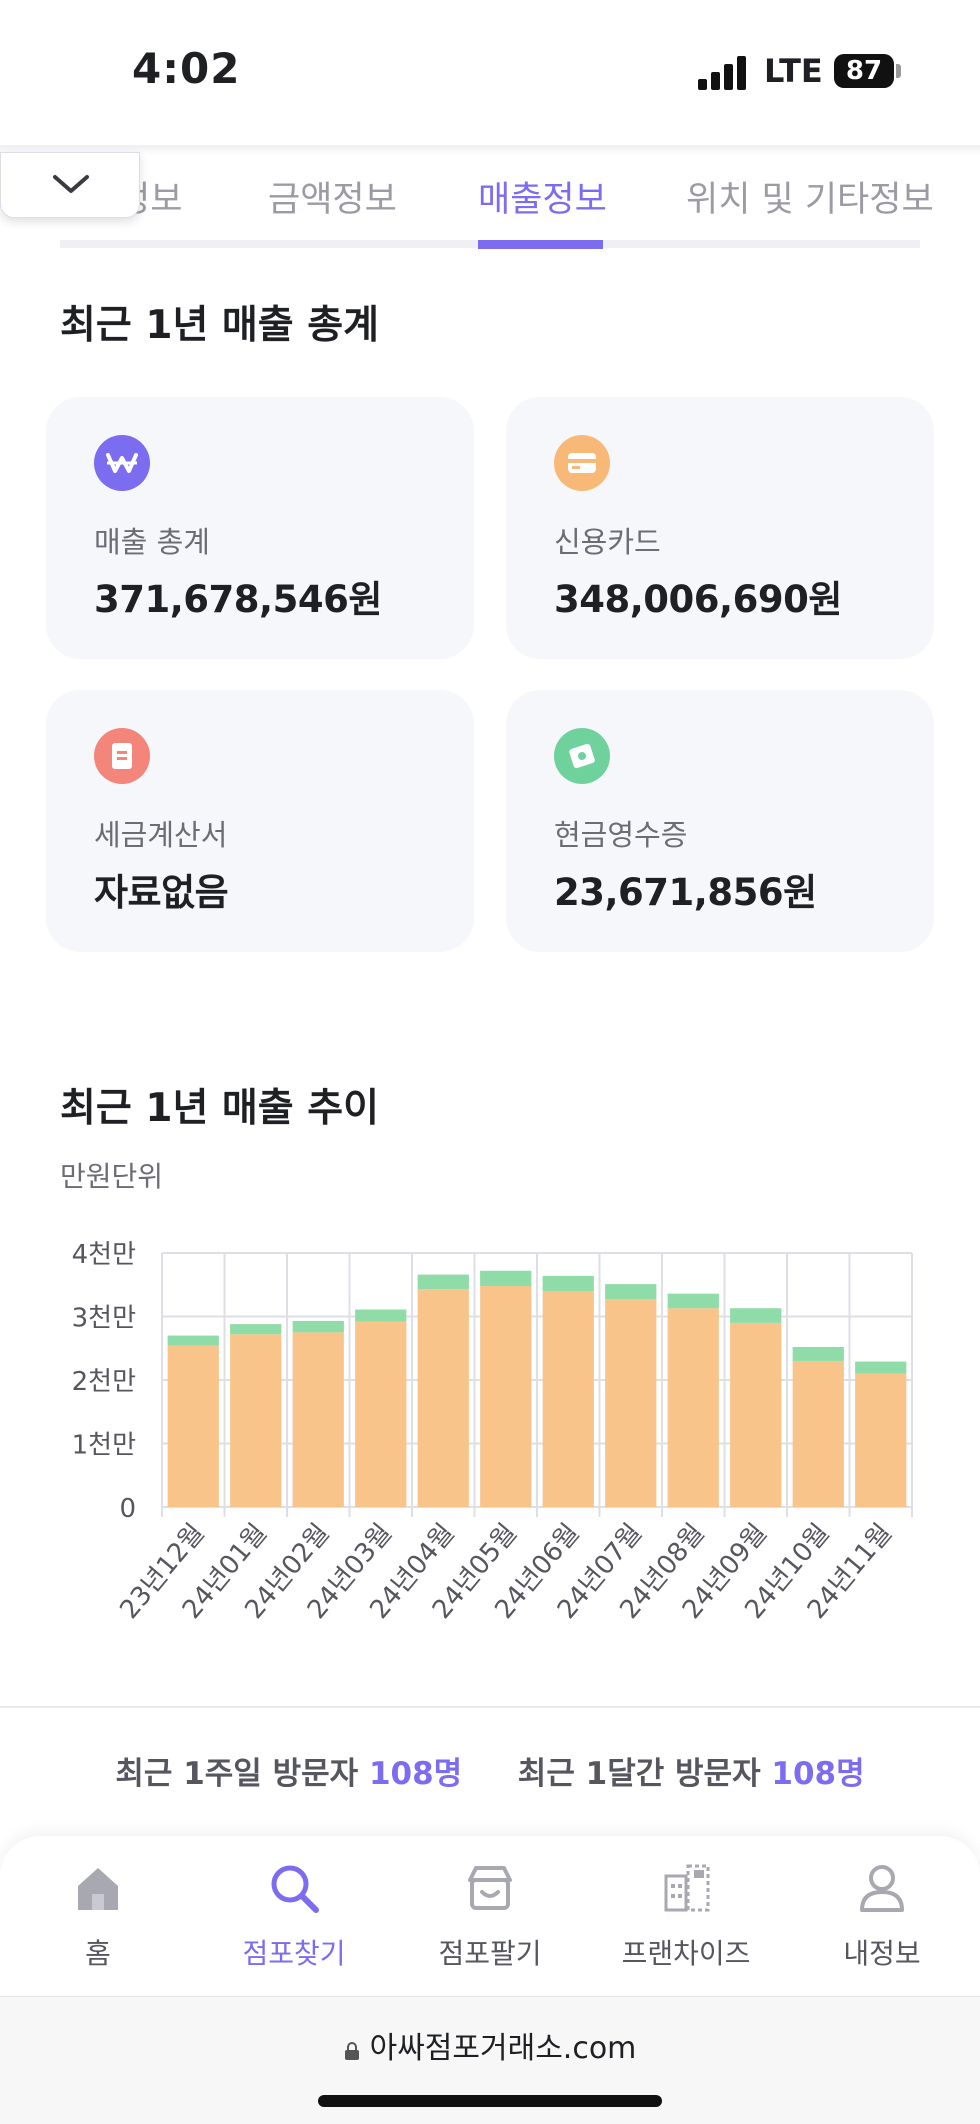 The height and width of the screenshot is (2124, 980). What do you see at coordinates (161, 892) in the screenshot?
I see `card-value: 자료없음` at bounding box center [161, 892].